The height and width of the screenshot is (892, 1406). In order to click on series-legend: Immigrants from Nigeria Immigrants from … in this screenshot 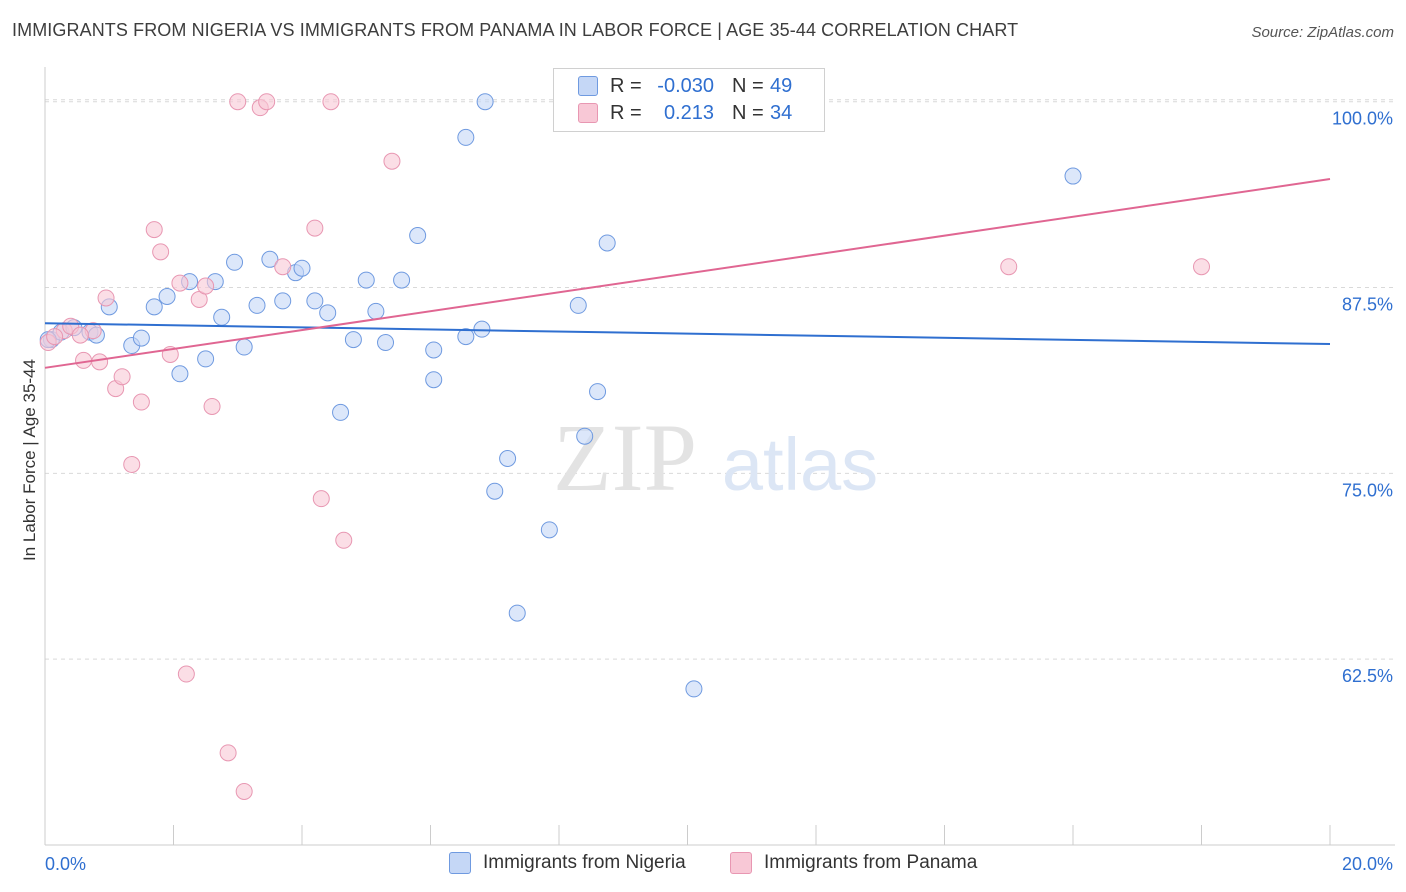, I will do `click(703, 865)`.